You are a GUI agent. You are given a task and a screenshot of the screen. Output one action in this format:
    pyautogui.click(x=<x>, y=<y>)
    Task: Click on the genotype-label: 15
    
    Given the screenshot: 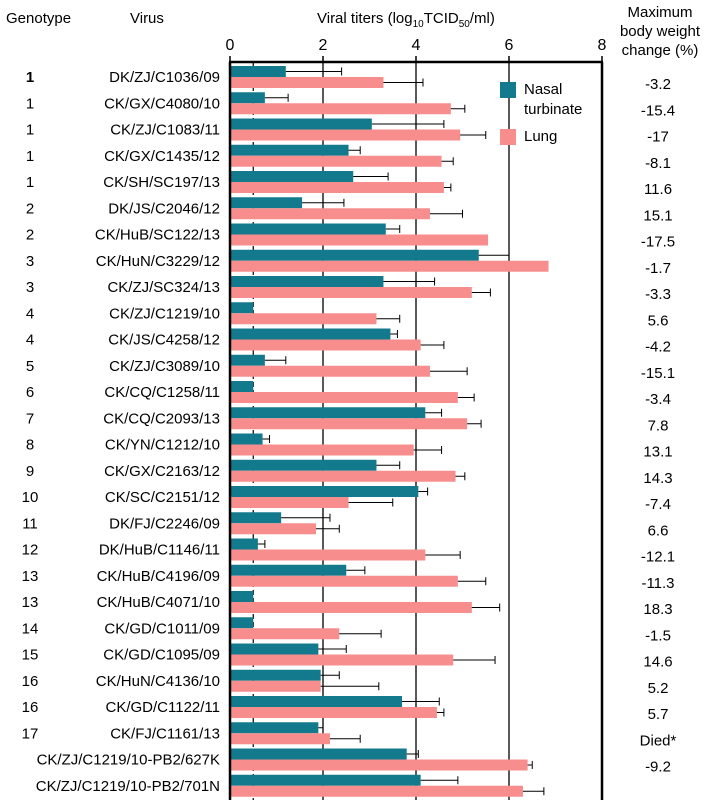 What is the action you would take?
    pyautogui.click(x=30, y=655)
    